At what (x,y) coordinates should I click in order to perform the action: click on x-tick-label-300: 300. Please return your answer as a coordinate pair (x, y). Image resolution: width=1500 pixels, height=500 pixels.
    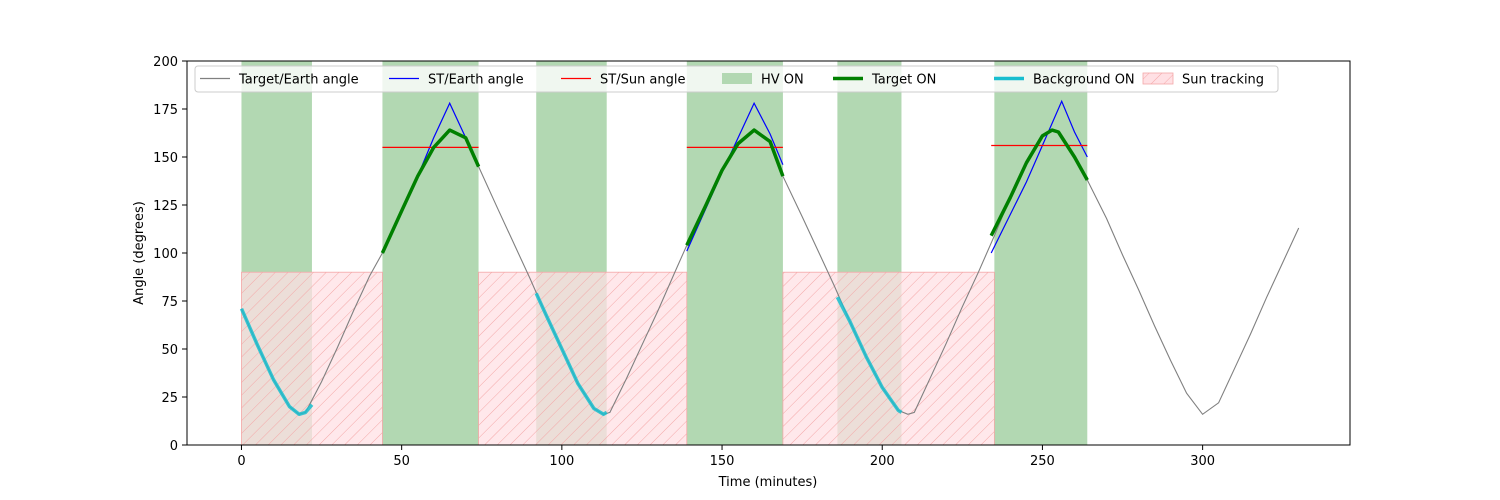
    Looking at the image, I should click on (1202, 461).